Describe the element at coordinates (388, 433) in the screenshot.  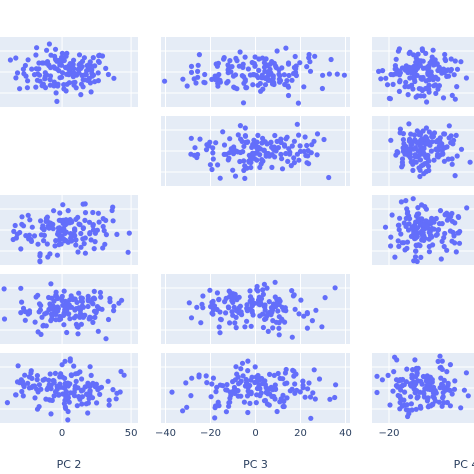
I see `xtick-label: −20` at that location.